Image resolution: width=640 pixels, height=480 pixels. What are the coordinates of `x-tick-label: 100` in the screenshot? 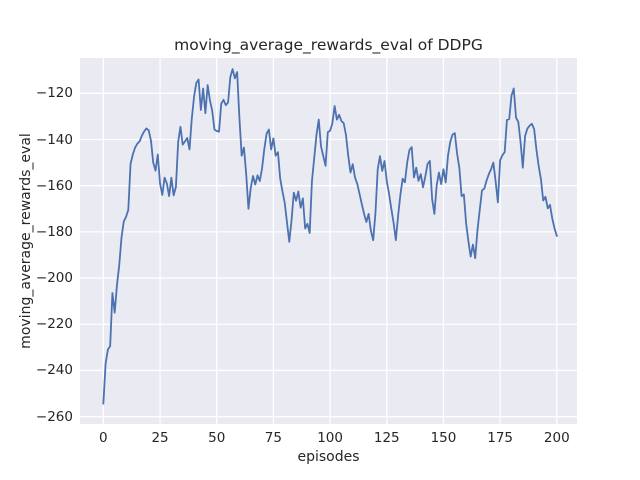 It's located at (330, 438).